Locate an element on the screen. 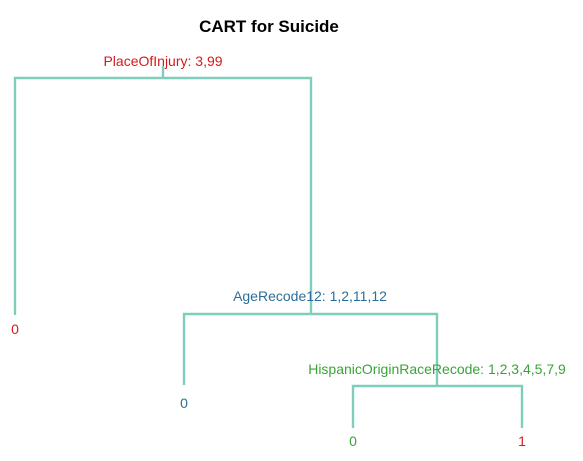  chart-title: CART for Suicide is located at coordinates (269, 26).